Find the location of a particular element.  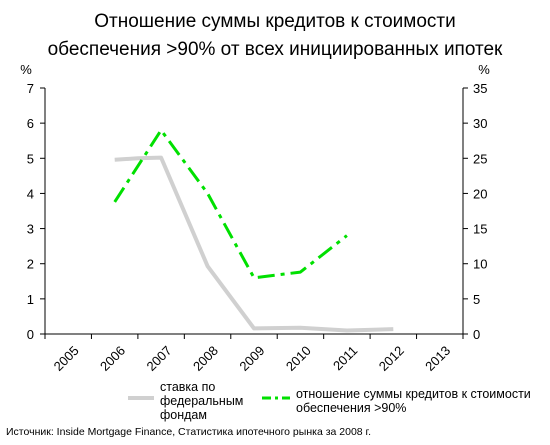

y-left-tick-label: 5 is located at coordinates (30, 158).